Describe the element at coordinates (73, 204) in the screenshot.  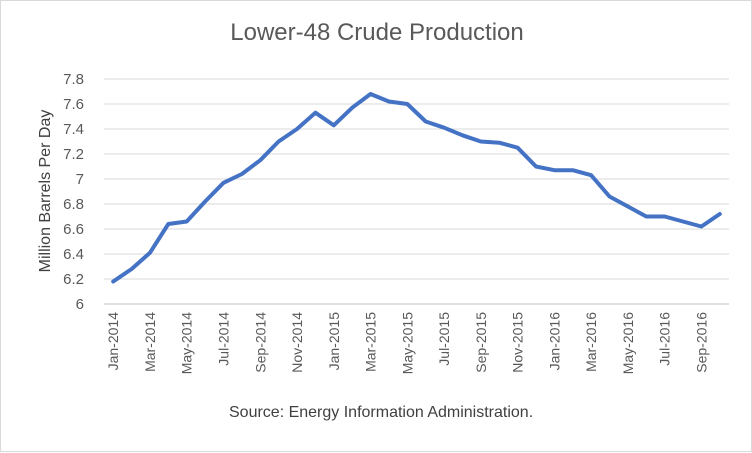
I see `y-tick-label: 6.8` at that location.